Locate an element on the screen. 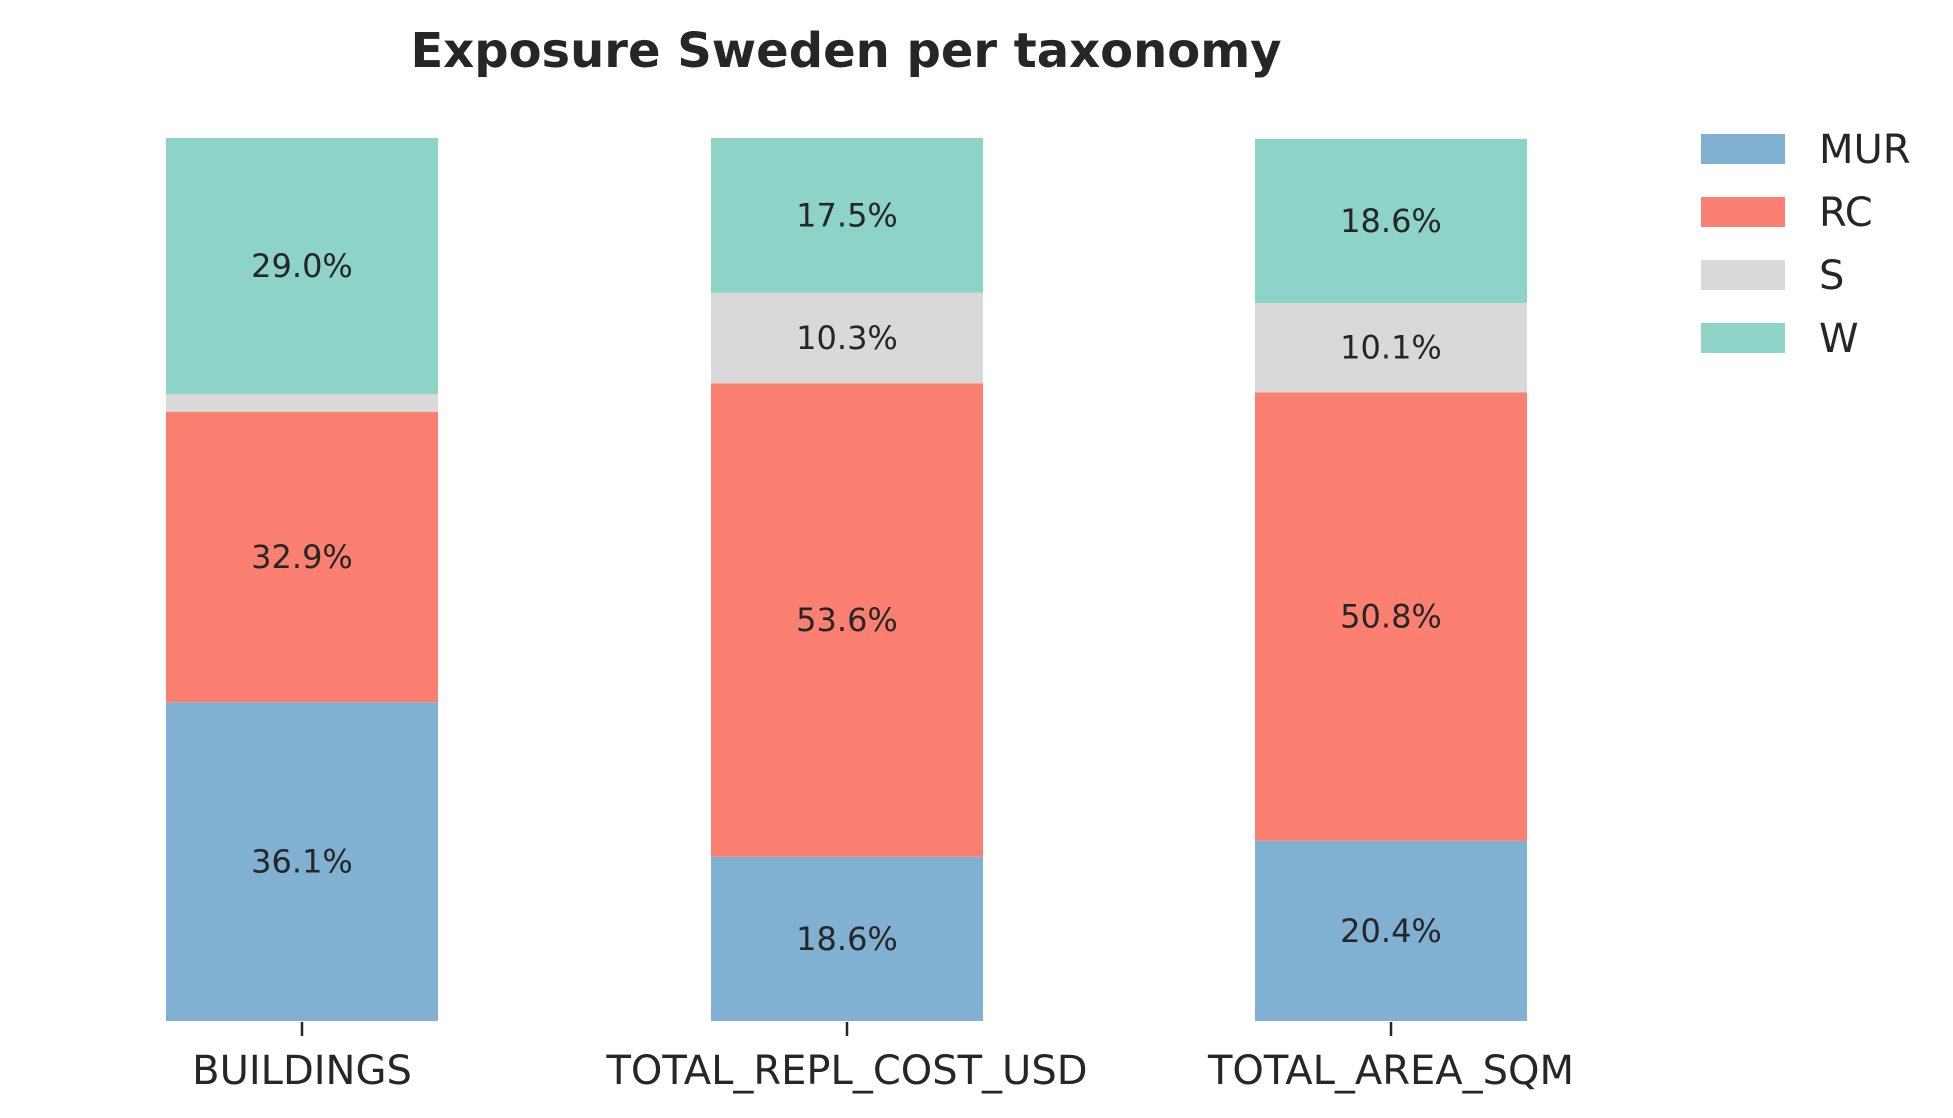 Image resolution: width=1953 pixels, height=1118 pixels. data-label-total-repl-cost-usd-w: 17.5% is located at coordinates (847, 215).